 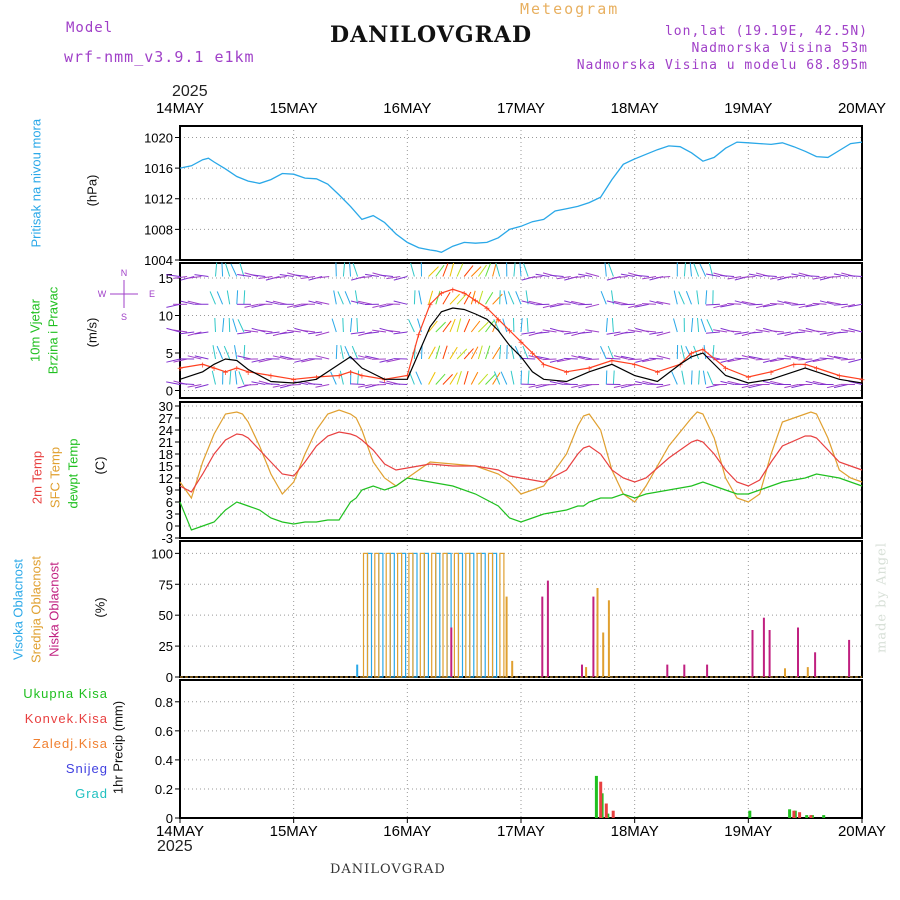 What do you see at coordinates (521, 193) in the screenshot?
I see `panel-frame` at bounding box center [521, 193].